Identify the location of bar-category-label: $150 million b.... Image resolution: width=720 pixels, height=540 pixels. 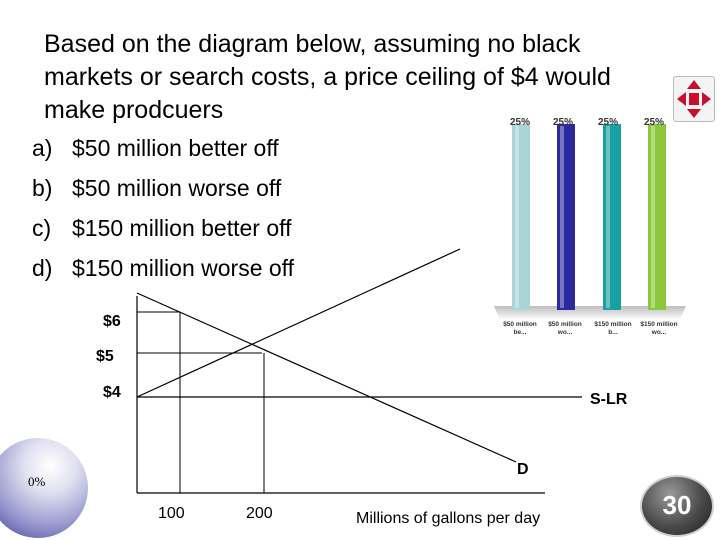
(613, 328).